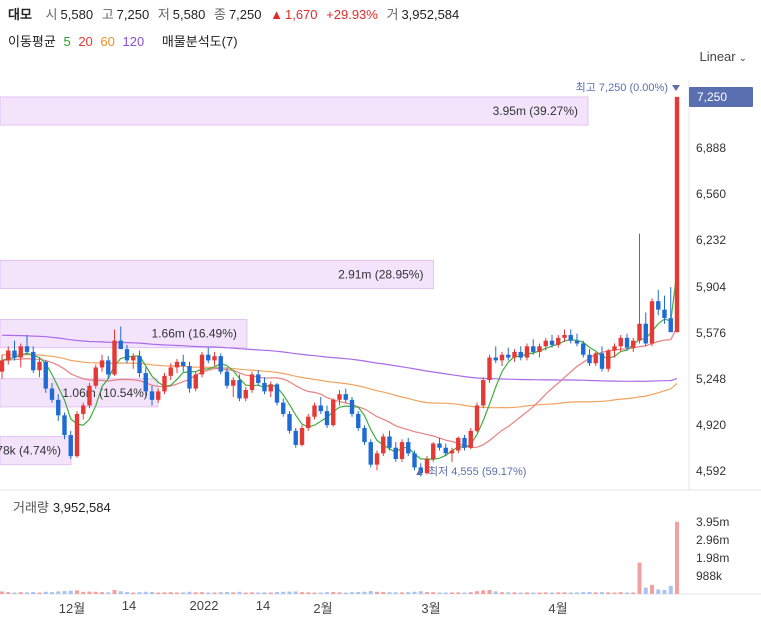 The height and width of the screenshot is (630, 761). I want to click on volume-profile-bar, so click(294, 111).